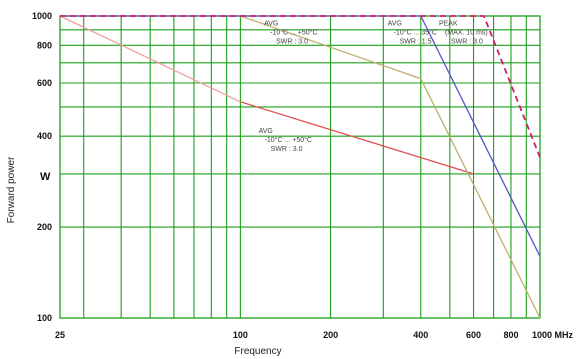 The image size is (579, 359). I want to click on annotation-3-line-3: SWR : 3.0, so click(467, 42).